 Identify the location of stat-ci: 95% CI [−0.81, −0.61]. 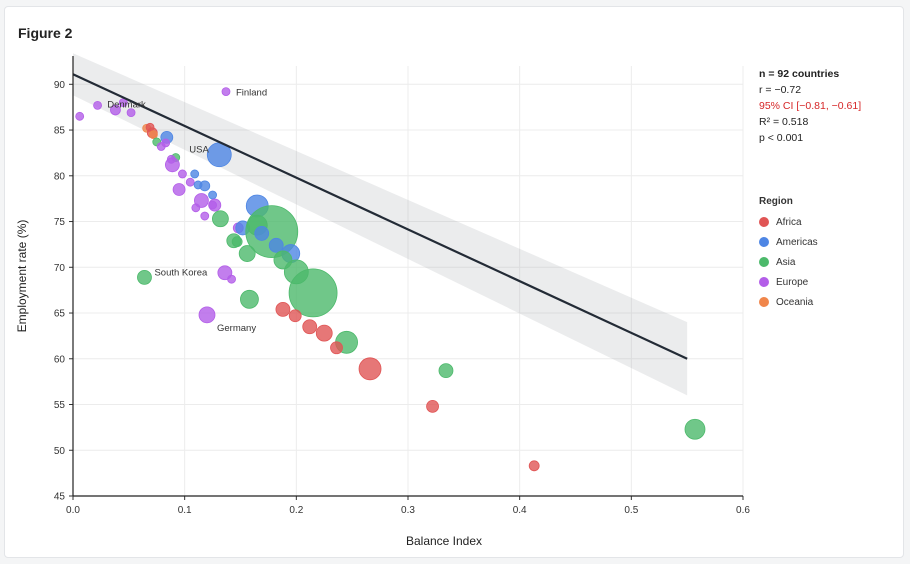
(810, 106).